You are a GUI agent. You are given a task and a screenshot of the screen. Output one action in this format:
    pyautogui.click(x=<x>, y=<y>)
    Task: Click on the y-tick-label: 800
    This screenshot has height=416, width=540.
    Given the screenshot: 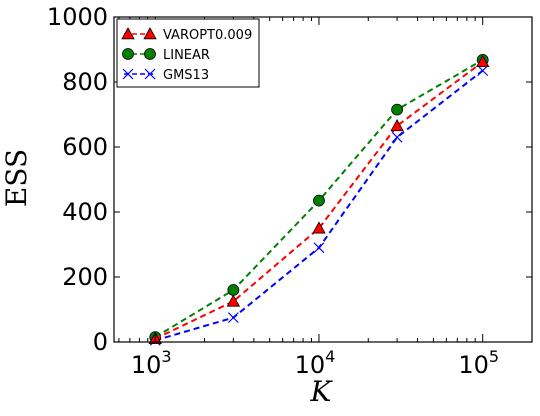 What is the action you would take?
    pyautogui.click(x=85, y=82)
    